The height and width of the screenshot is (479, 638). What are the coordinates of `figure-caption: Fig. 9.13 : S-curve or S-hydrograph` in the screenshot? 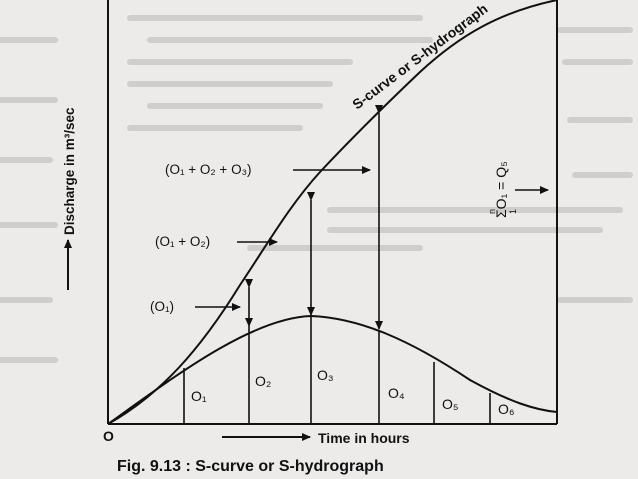 It's located at (250, 466).